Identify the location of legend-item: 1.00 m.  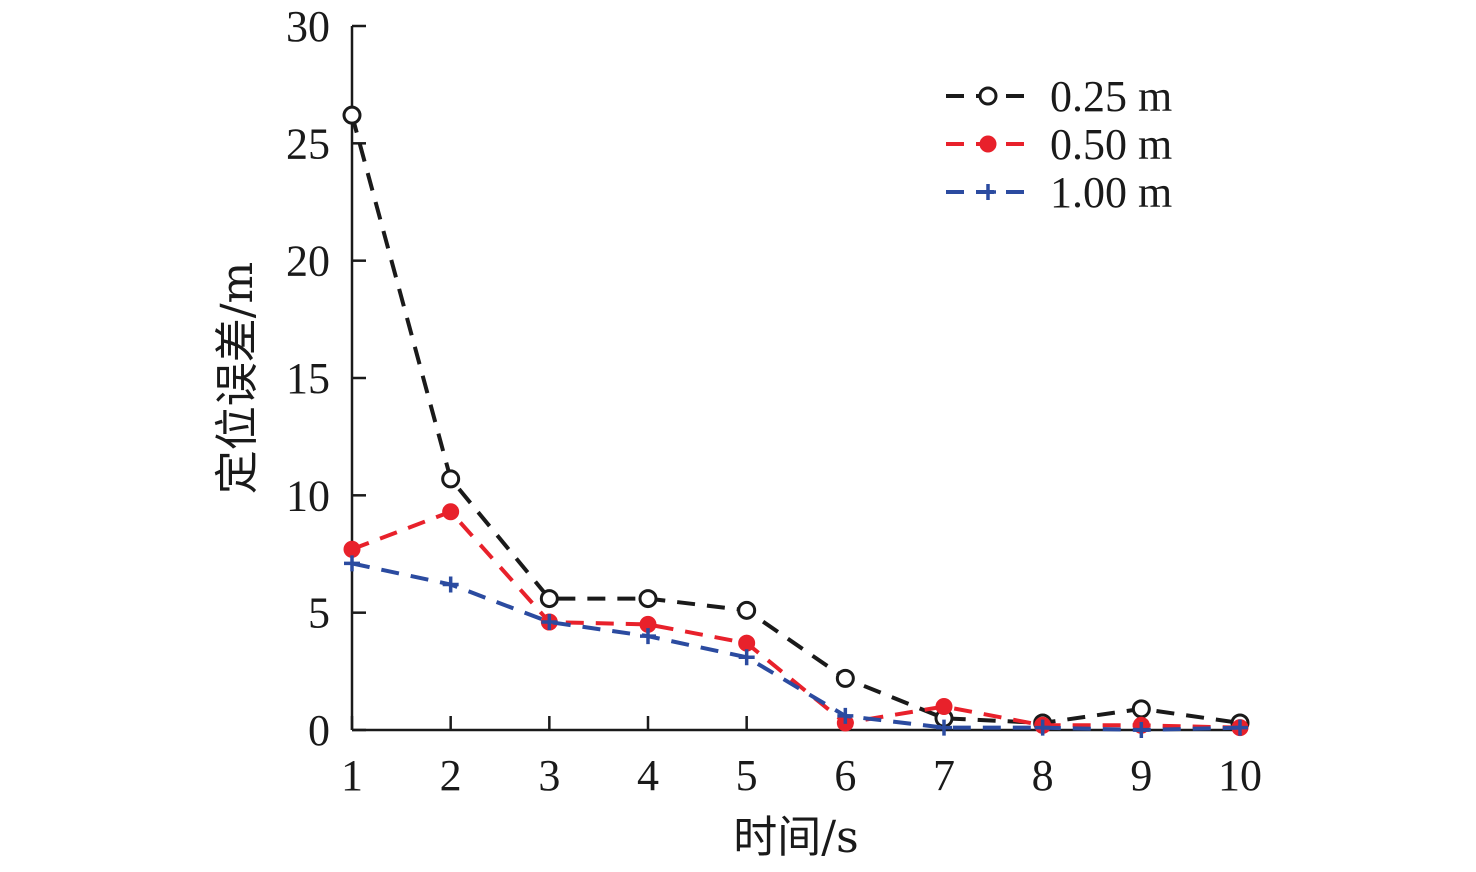
(1059, 192).